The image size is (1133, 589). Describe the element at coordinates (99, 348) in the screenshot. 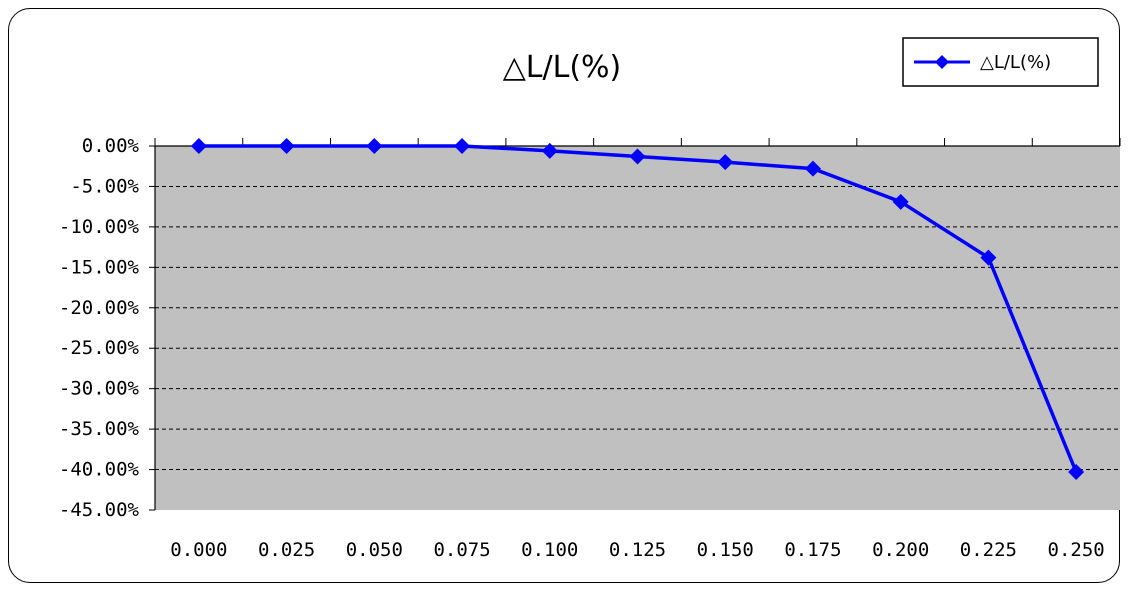

I see `y-tick-label: -25.00%` at that location.